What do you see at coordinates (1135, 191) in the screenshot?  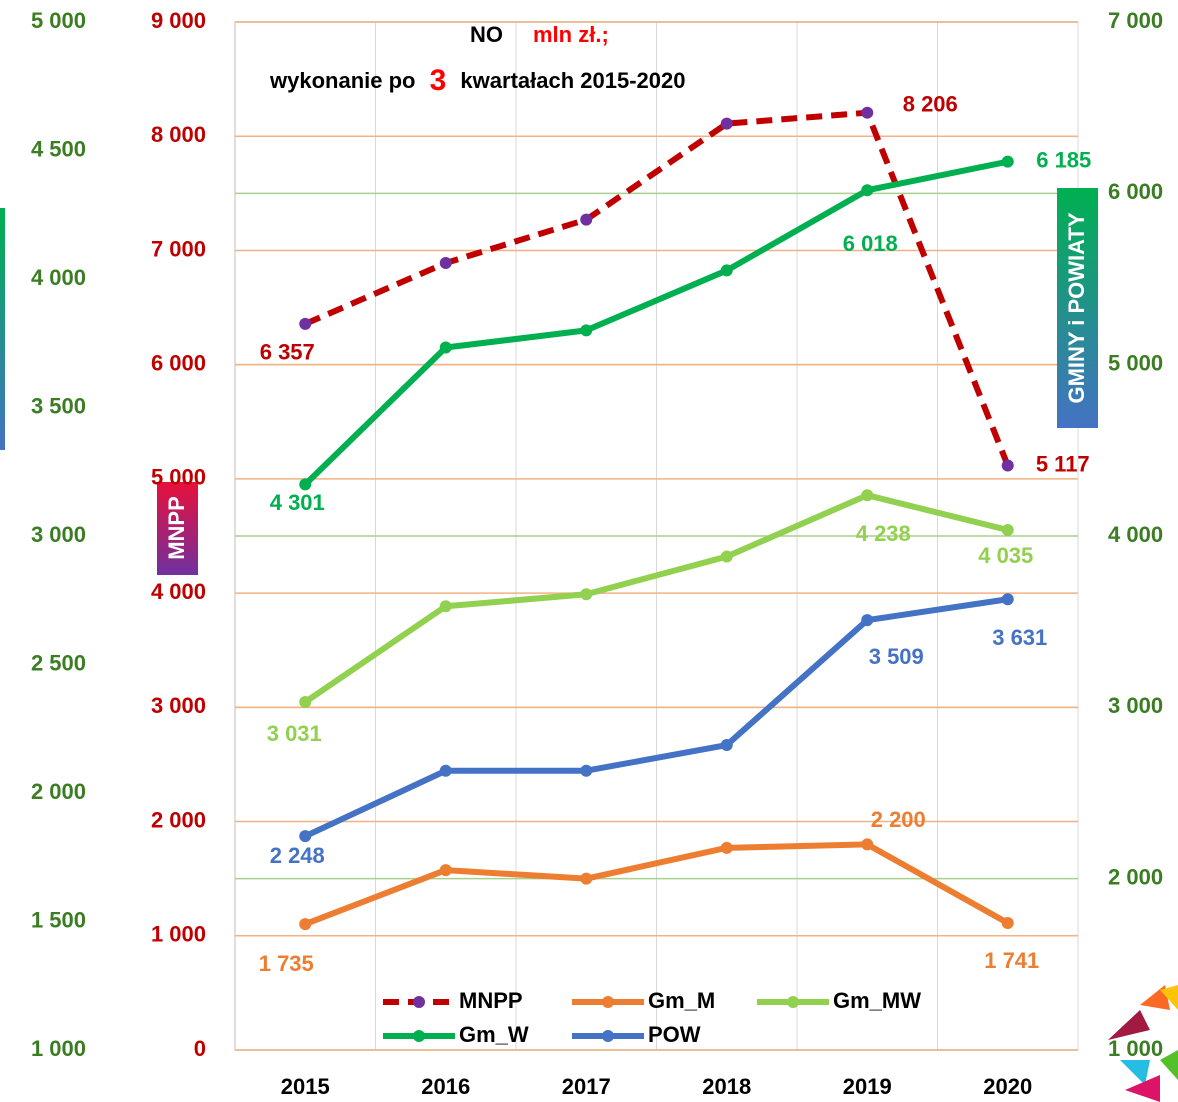 I see `y2-tick-label: 6 000` at bounding box center [1135, 191].